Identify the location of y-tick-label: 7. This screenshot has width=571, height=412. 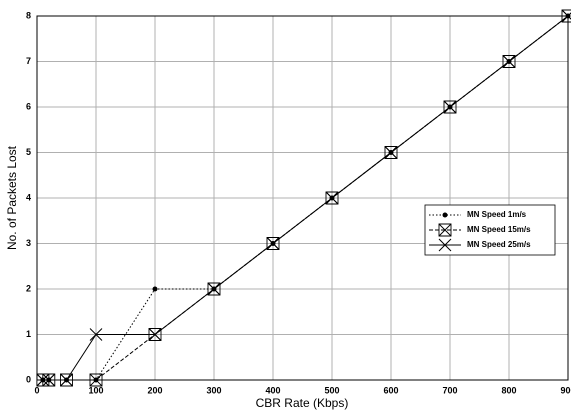
(28, 61).